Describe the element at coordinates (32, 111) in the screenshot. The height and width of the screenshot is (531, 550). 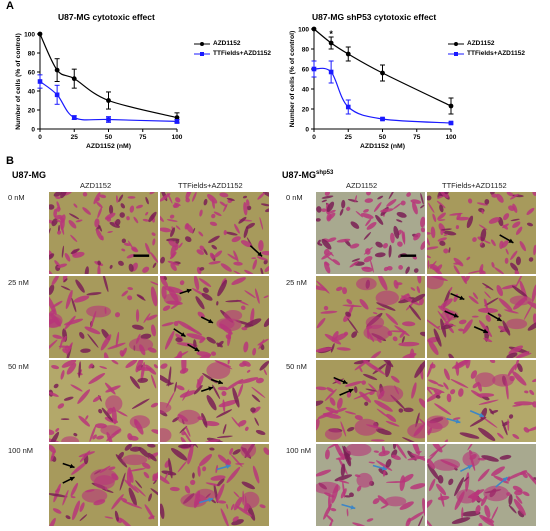
I see `y-tick-label: 20` at that location.